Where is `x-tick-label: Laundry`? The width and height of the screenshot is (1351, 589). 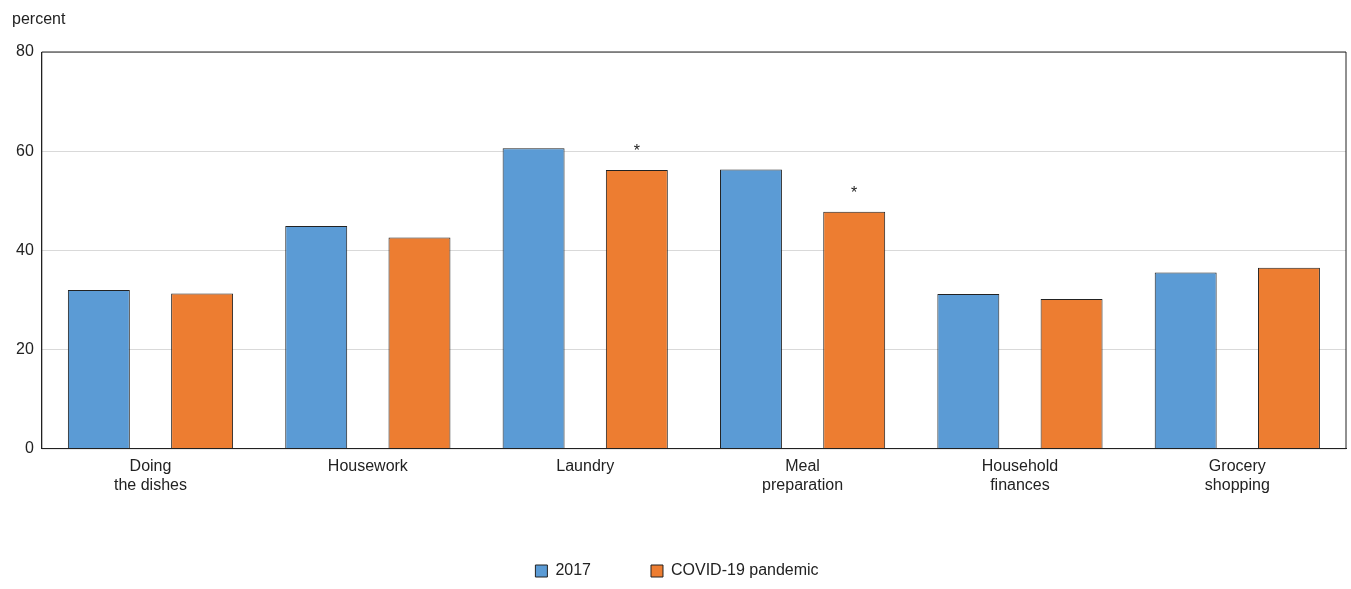 x-tick-label: Laundry is located at coordinates (585, 465).